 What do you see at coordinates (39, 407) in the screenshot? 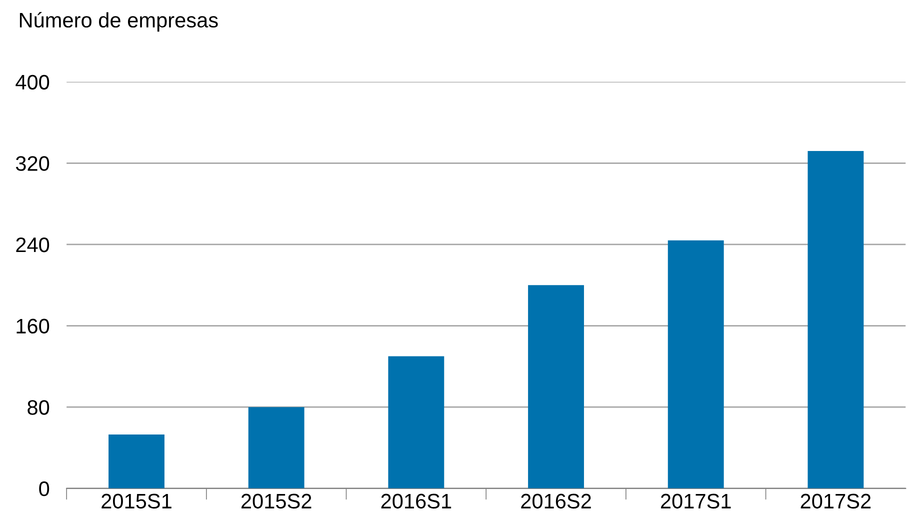
I see `y-tick-label: 80` at bounding box center [39, 407].